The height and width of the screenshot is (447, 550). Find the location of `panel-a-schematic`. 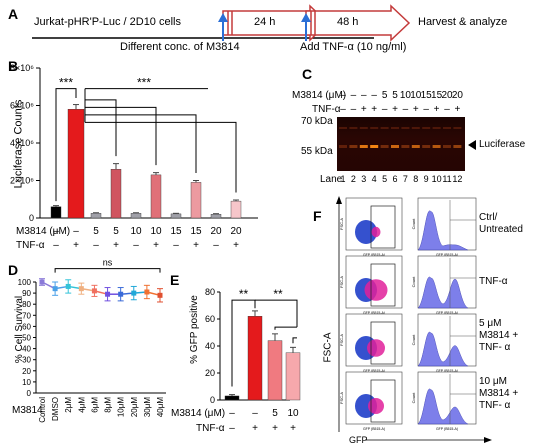

panel-a-schematic is located at coordinates (221, 23).